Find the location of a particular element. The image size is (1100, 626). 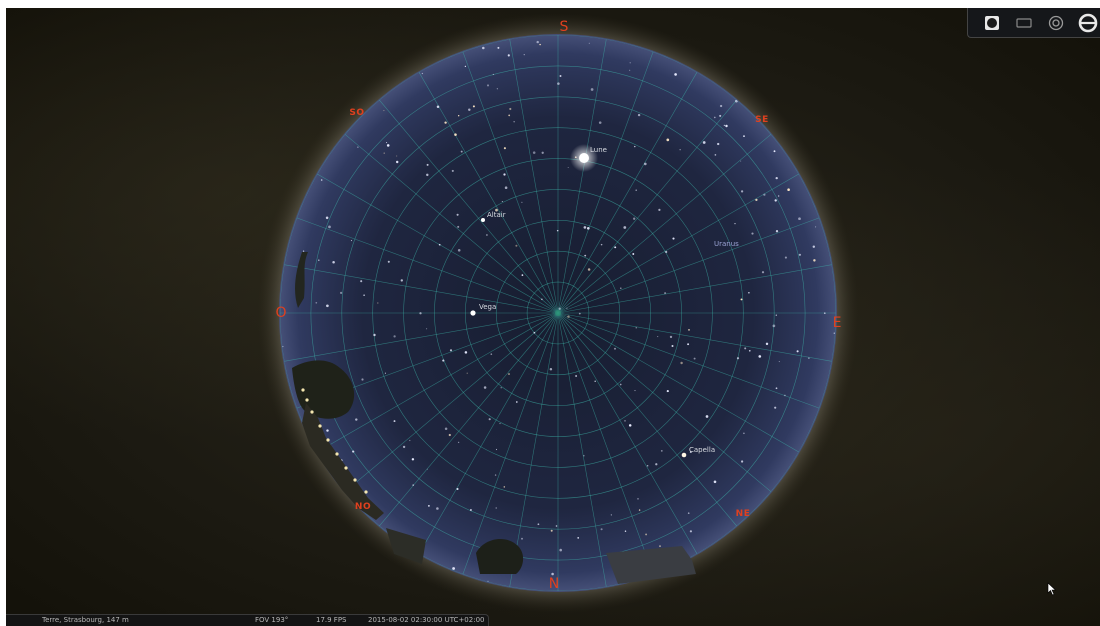

atmosphere-toggle-icon is located at coordinates (1024, 23).